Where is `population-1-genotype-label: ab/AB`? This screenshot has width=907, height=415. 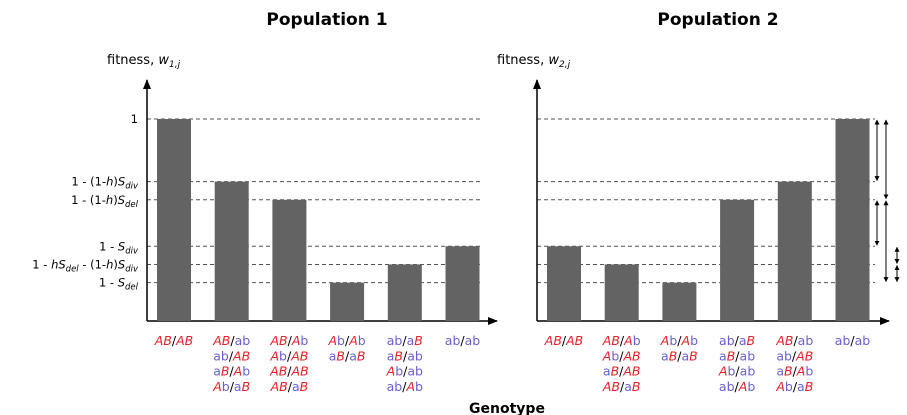 population-1-genotype-label: ab/AB is located at coordinates (231, 355).